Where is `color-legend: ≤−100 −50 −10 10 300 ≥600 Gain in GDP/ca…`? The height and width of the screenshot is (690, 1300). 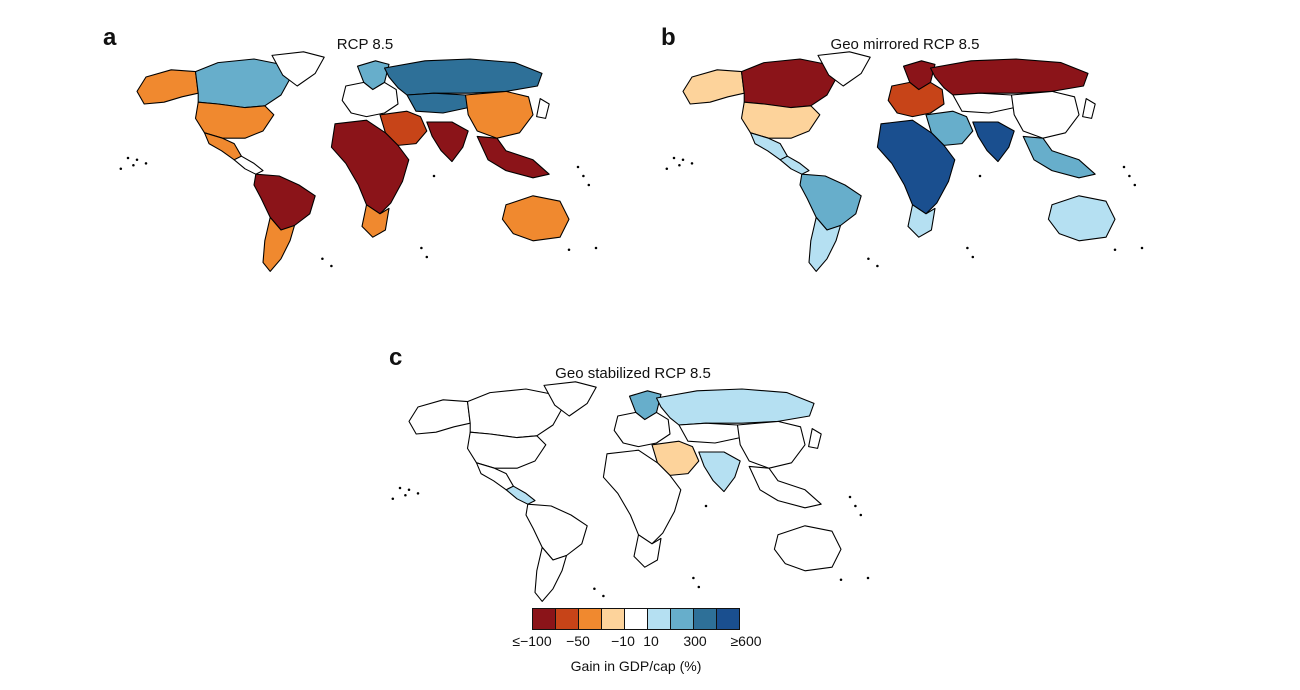 color-legend: ≤−100 −50 −10 10 300 ≥600 Gain in GDP/ca… is located at coordinates (641, 646).